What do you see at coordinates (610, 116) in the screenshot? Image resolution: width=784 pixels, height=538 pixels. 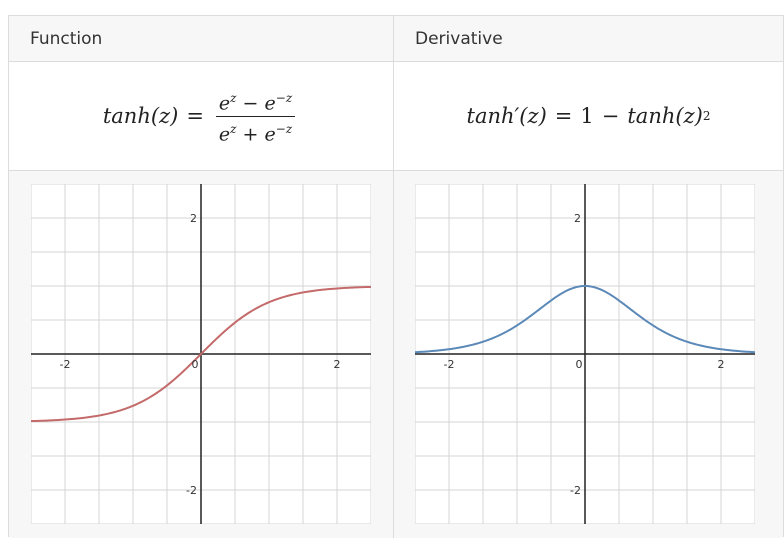 I see `minus-sign: −` at bounding box center [610, 116].